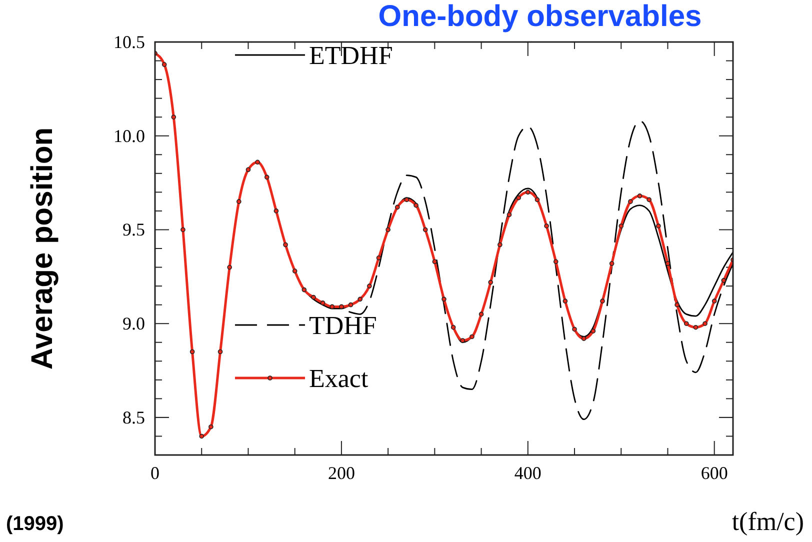 This screenshot has height=542, width=812. I want to click on y-tick-label: 10.5, so click(129, 42).